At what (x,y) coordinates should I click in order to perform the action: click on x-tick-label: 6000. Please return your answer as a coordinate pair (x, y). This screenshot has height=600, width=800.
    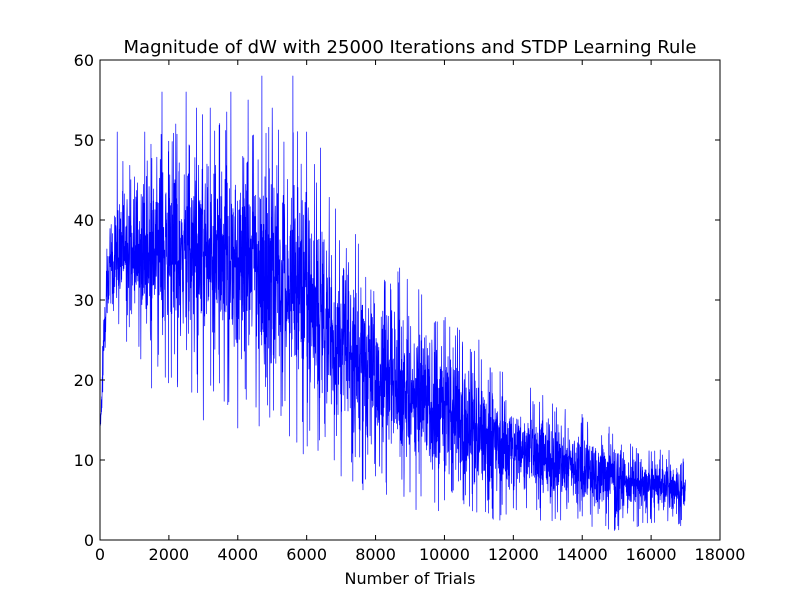
    Looking at the image, I should click on (306, 554).